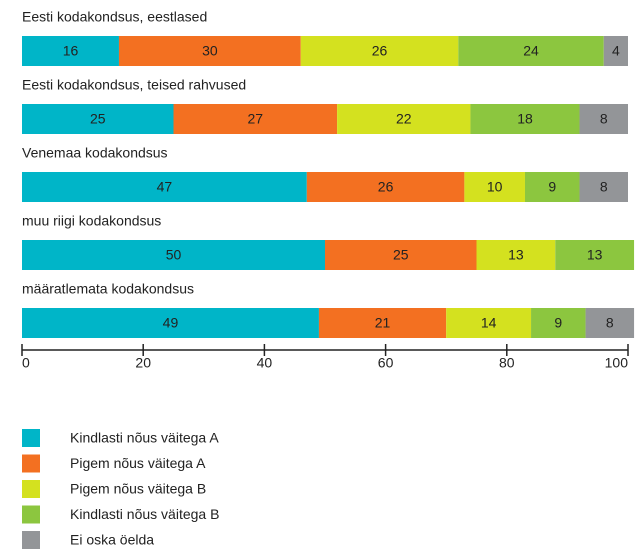 The image size is (636, 556). Describe the element at coordinates (91, 221) in the screenshot. I see `category-label: muu riigi kodakondsus` at that location.